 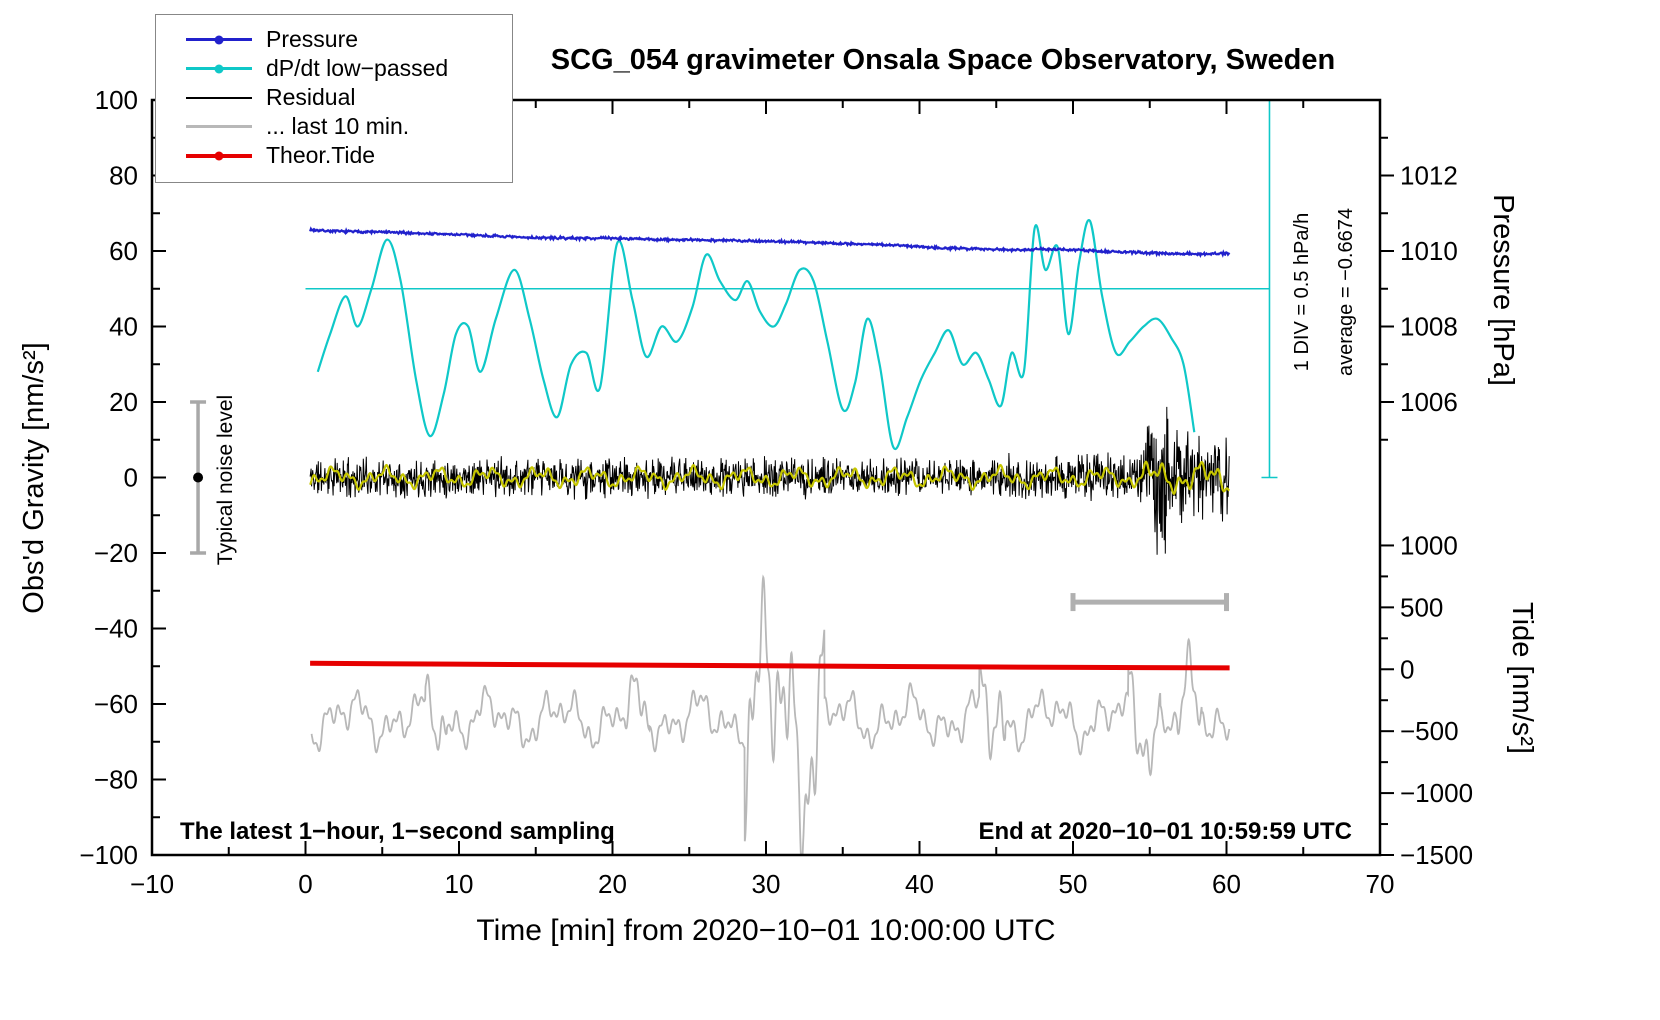 What do you see at coordinates (219, 98) in the screenshot?
I see `residual-line-icon` at bounding box center [219, 98].